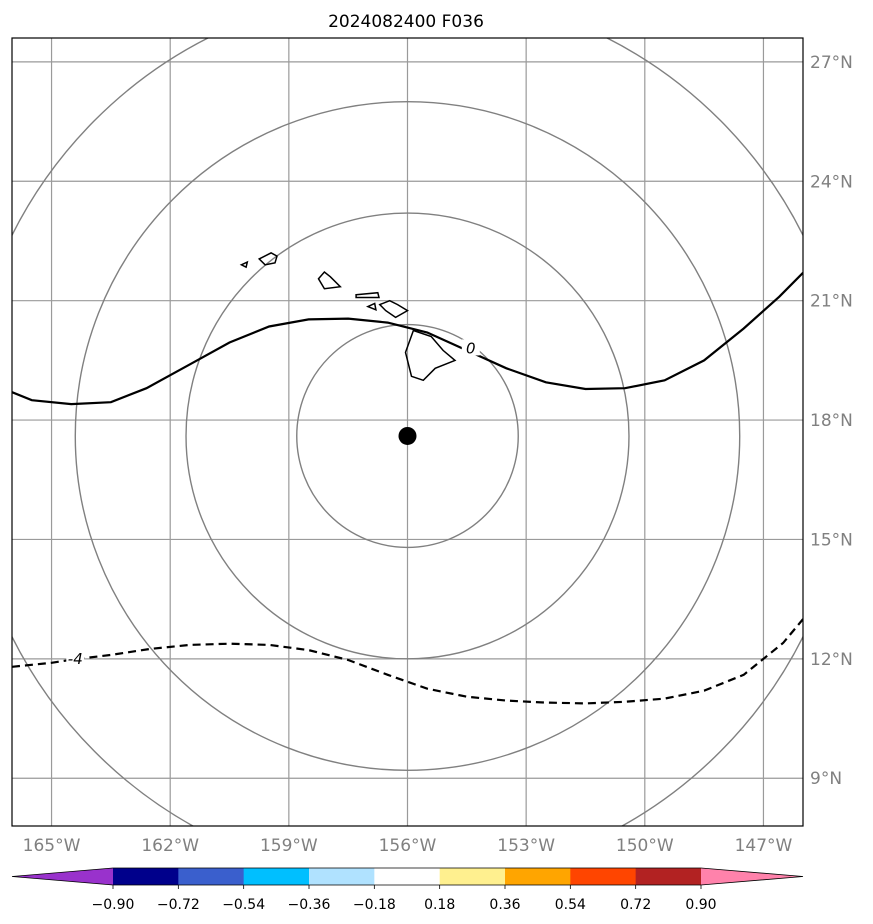 The height and width of the screenshot is (924, 873). I want to click on island-lanai, so click(371, 307).